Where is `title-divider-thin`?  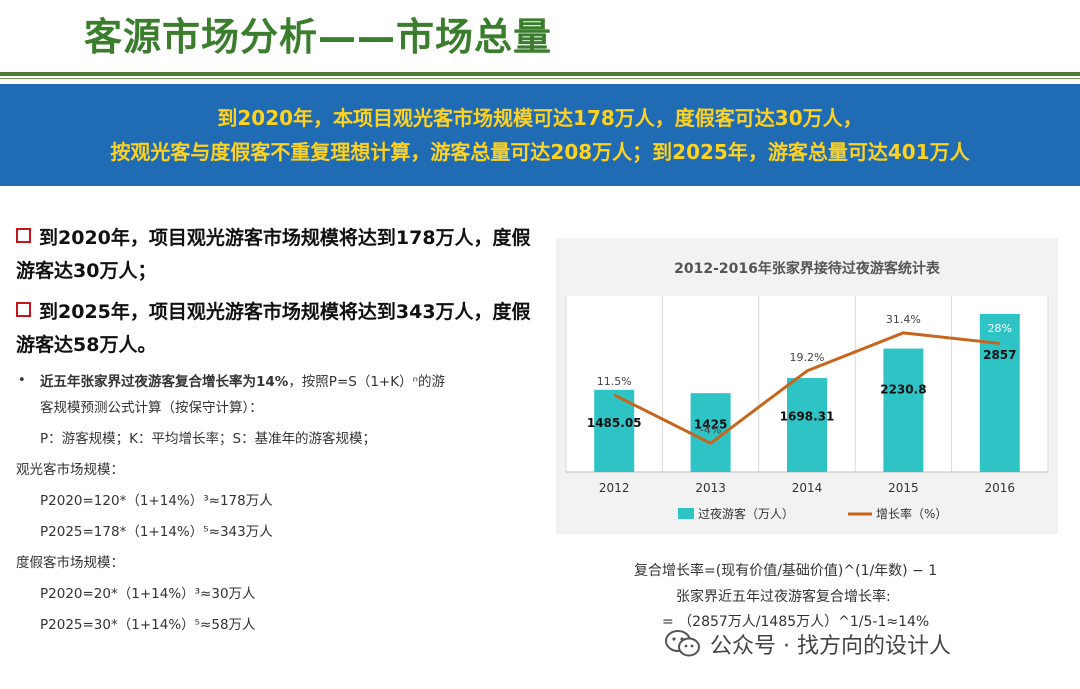
title-divider-thin is located at coordinates (540, 78).